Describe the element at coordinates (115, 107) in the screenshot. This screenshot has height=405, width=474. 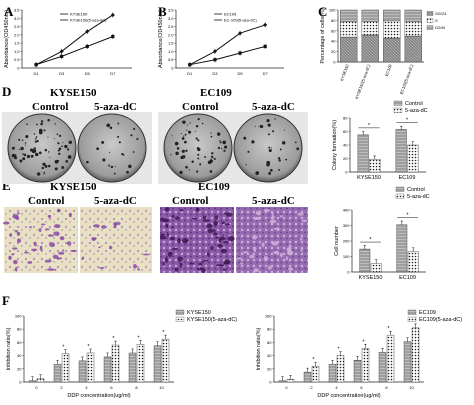
I see `photo-d-treated-label-1: 5-aza-dC` at that location.